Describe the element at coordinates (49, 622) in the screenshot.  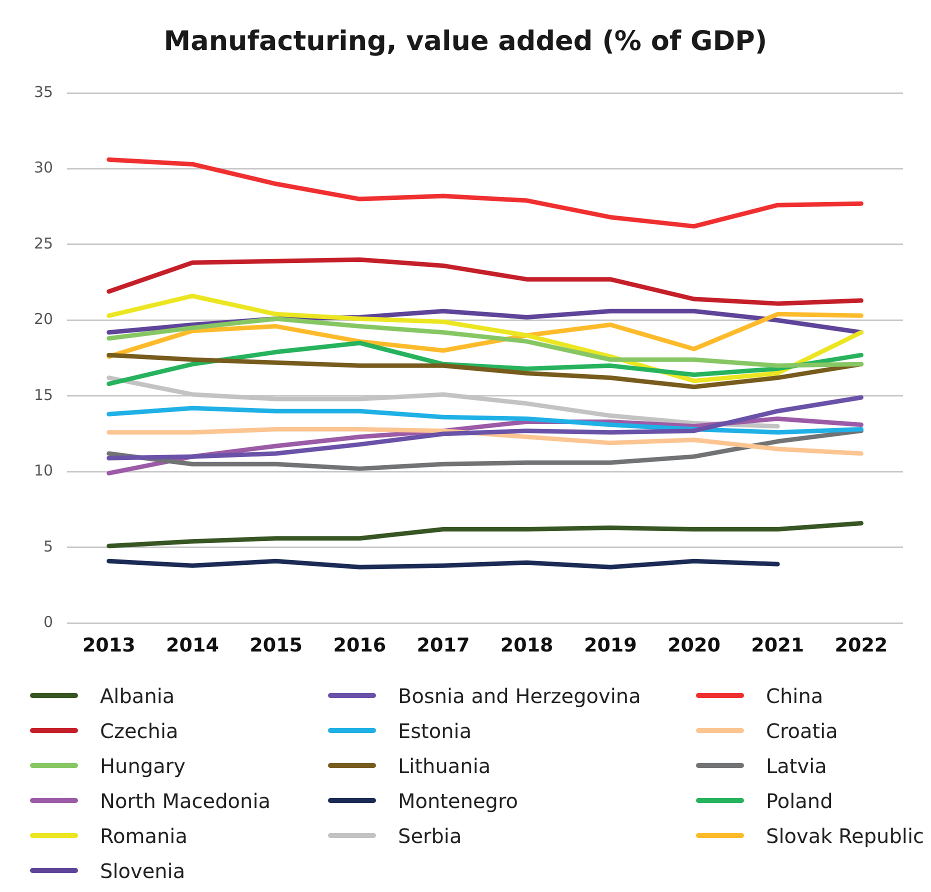
I see `y-tick-label: 0` at that location.